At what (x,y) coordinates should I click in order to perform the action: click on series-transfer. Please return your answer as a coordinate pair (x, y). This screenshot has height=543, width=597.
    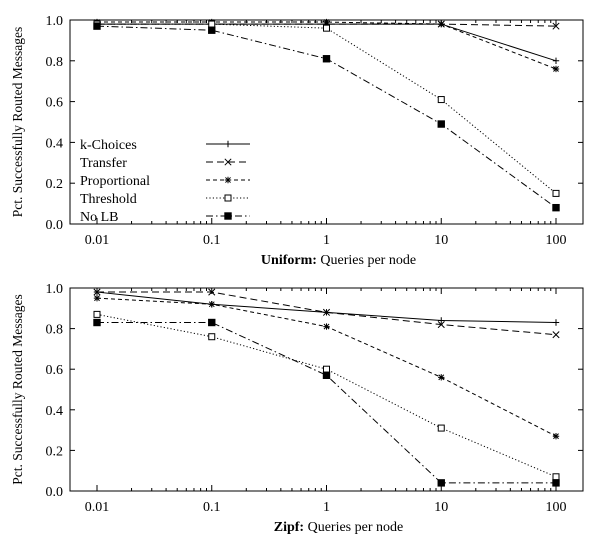
    Looking at the image, I should click on (326, 313).